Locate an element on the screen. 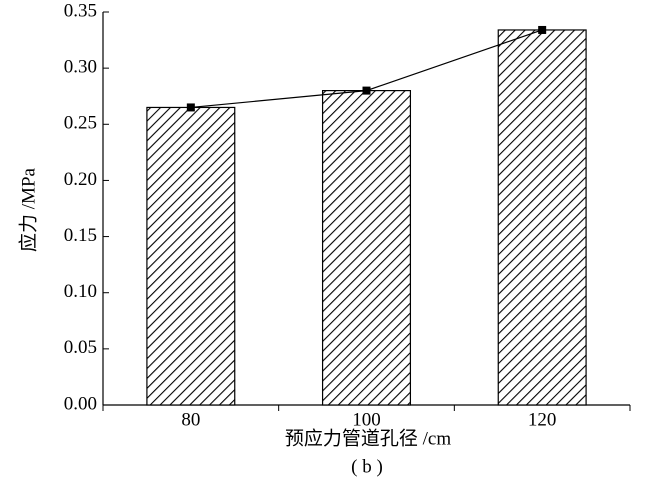 This screenshot has width=671, height=490. y-axis-label: 应力 /MPa is located at coordinates (28, 209).